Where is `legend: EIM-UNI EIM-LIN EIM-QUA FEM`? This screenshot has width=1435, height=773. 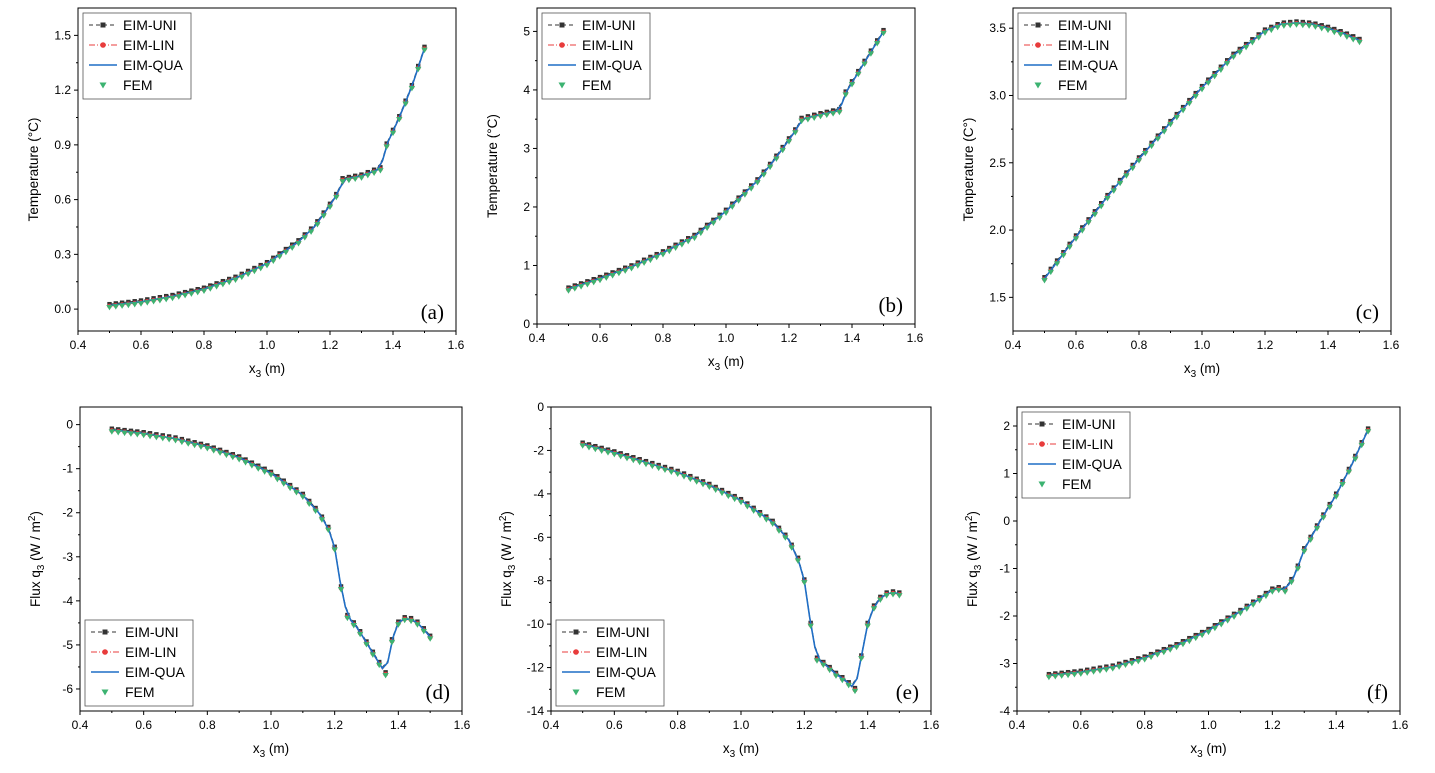 legend: EIM-UNI EIM-LIN EIM-QUA FEM is located at coordinates (610, 663).